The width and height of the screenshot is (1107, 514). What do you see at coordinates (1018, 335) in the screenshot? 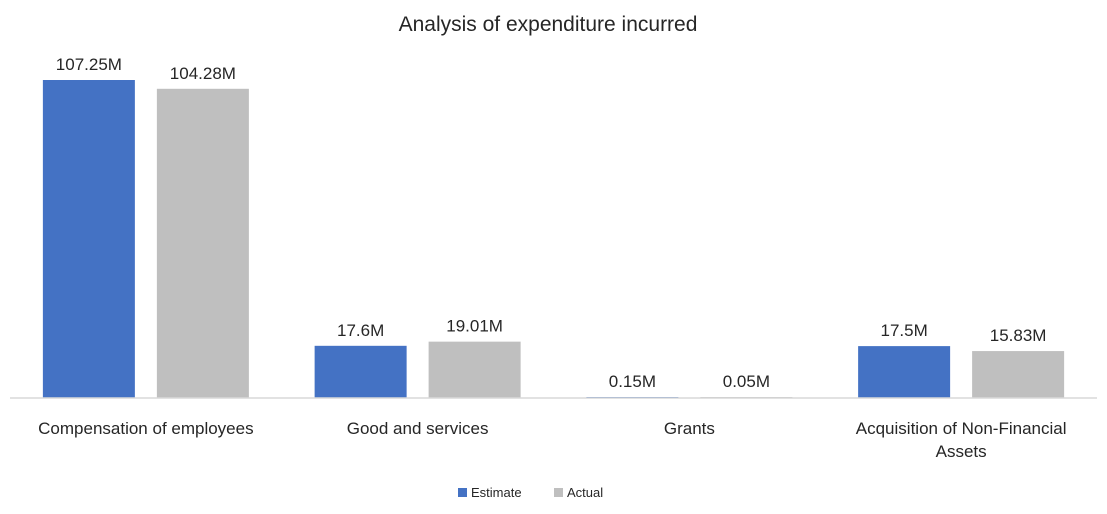
I see `data-label: 15.83M` at bounding box center [1018, 335].